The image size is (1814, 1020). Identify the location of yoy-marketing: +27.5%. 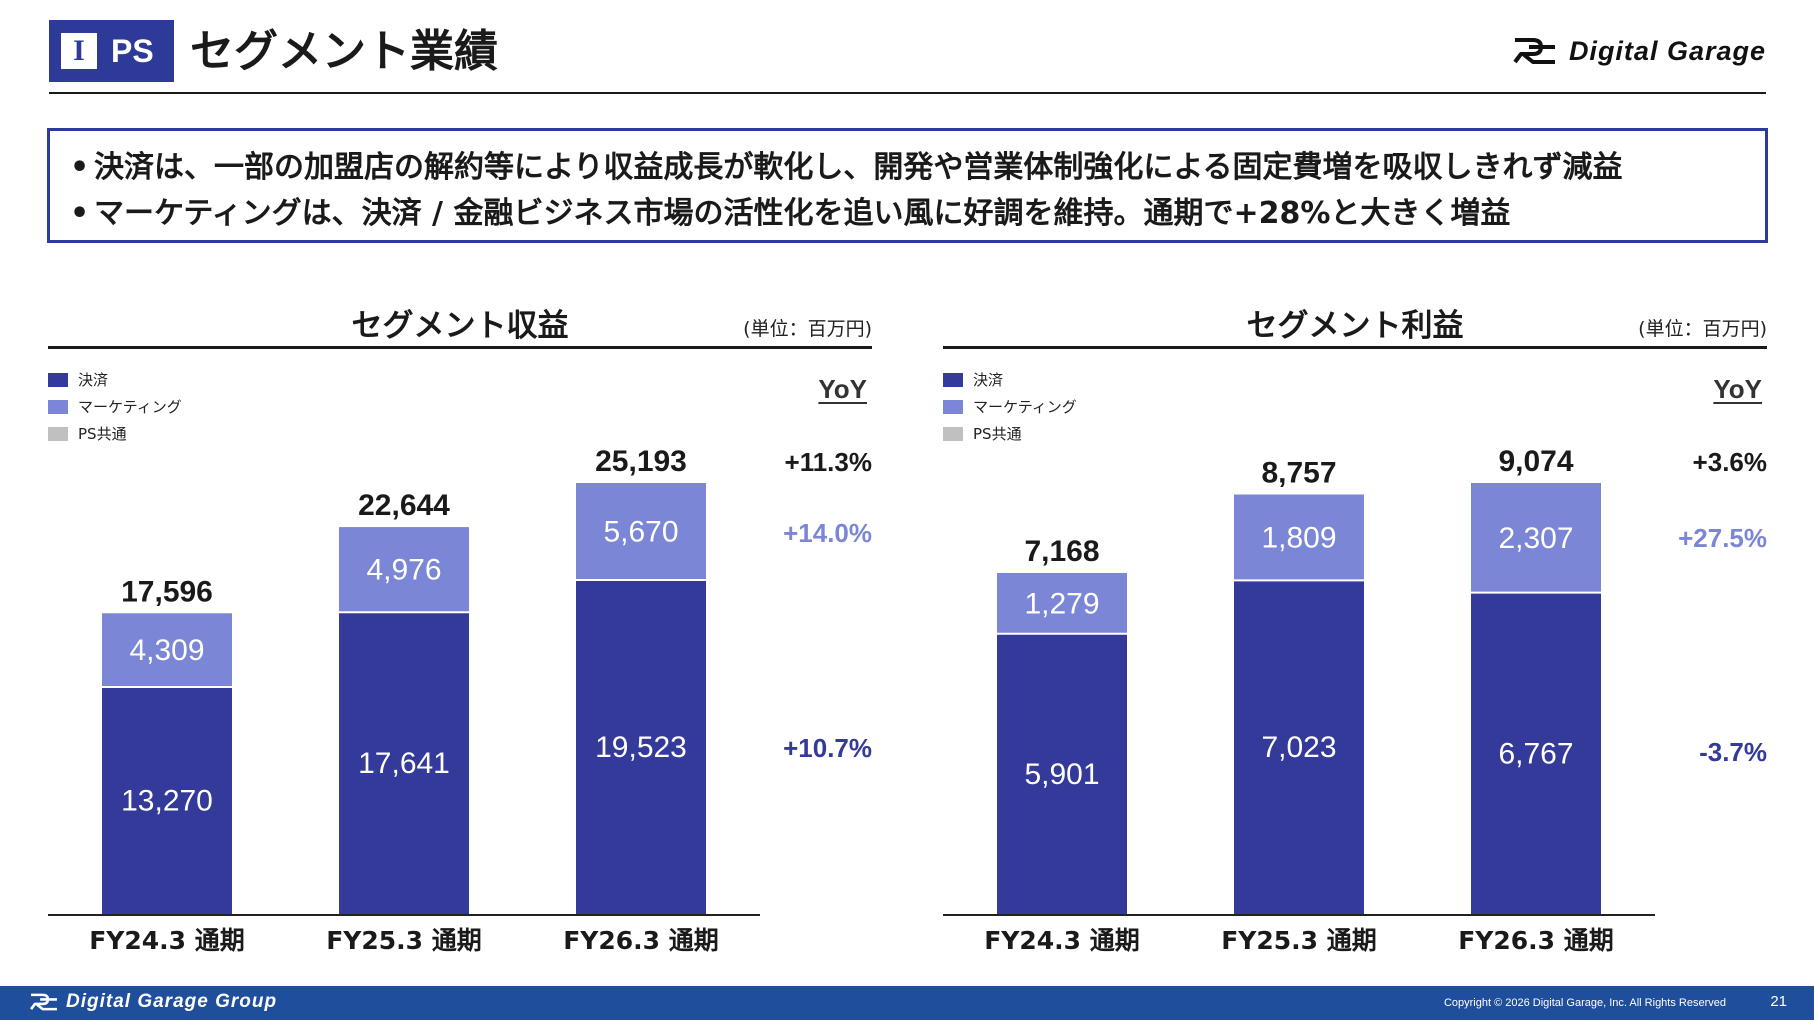
(1722, 538).